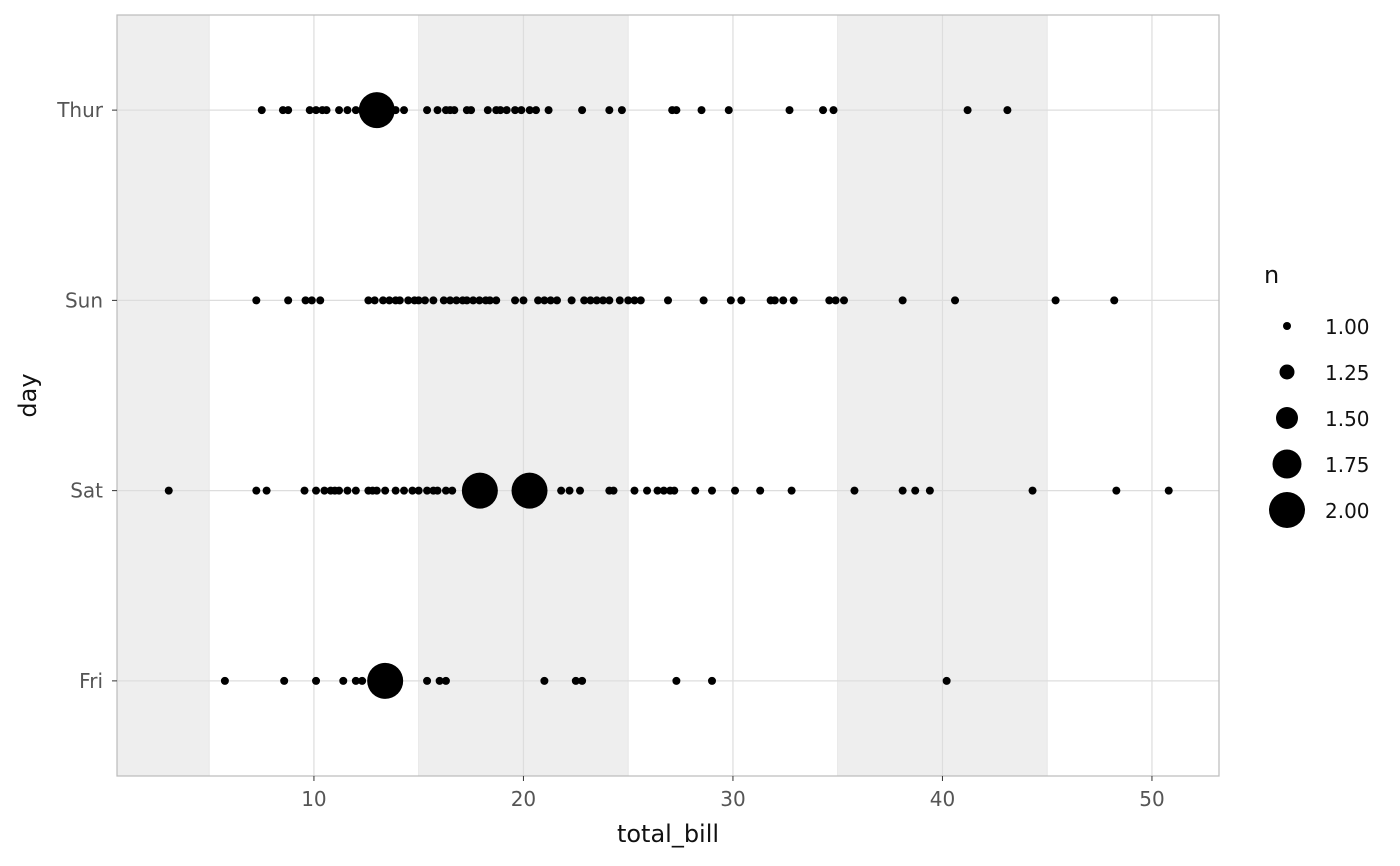 The height and width of the screenshot is (866, 1400). Describe the element at coordinates (1347, 327) in the screenshot. I see `legend-key-label: 1.00` at that location.